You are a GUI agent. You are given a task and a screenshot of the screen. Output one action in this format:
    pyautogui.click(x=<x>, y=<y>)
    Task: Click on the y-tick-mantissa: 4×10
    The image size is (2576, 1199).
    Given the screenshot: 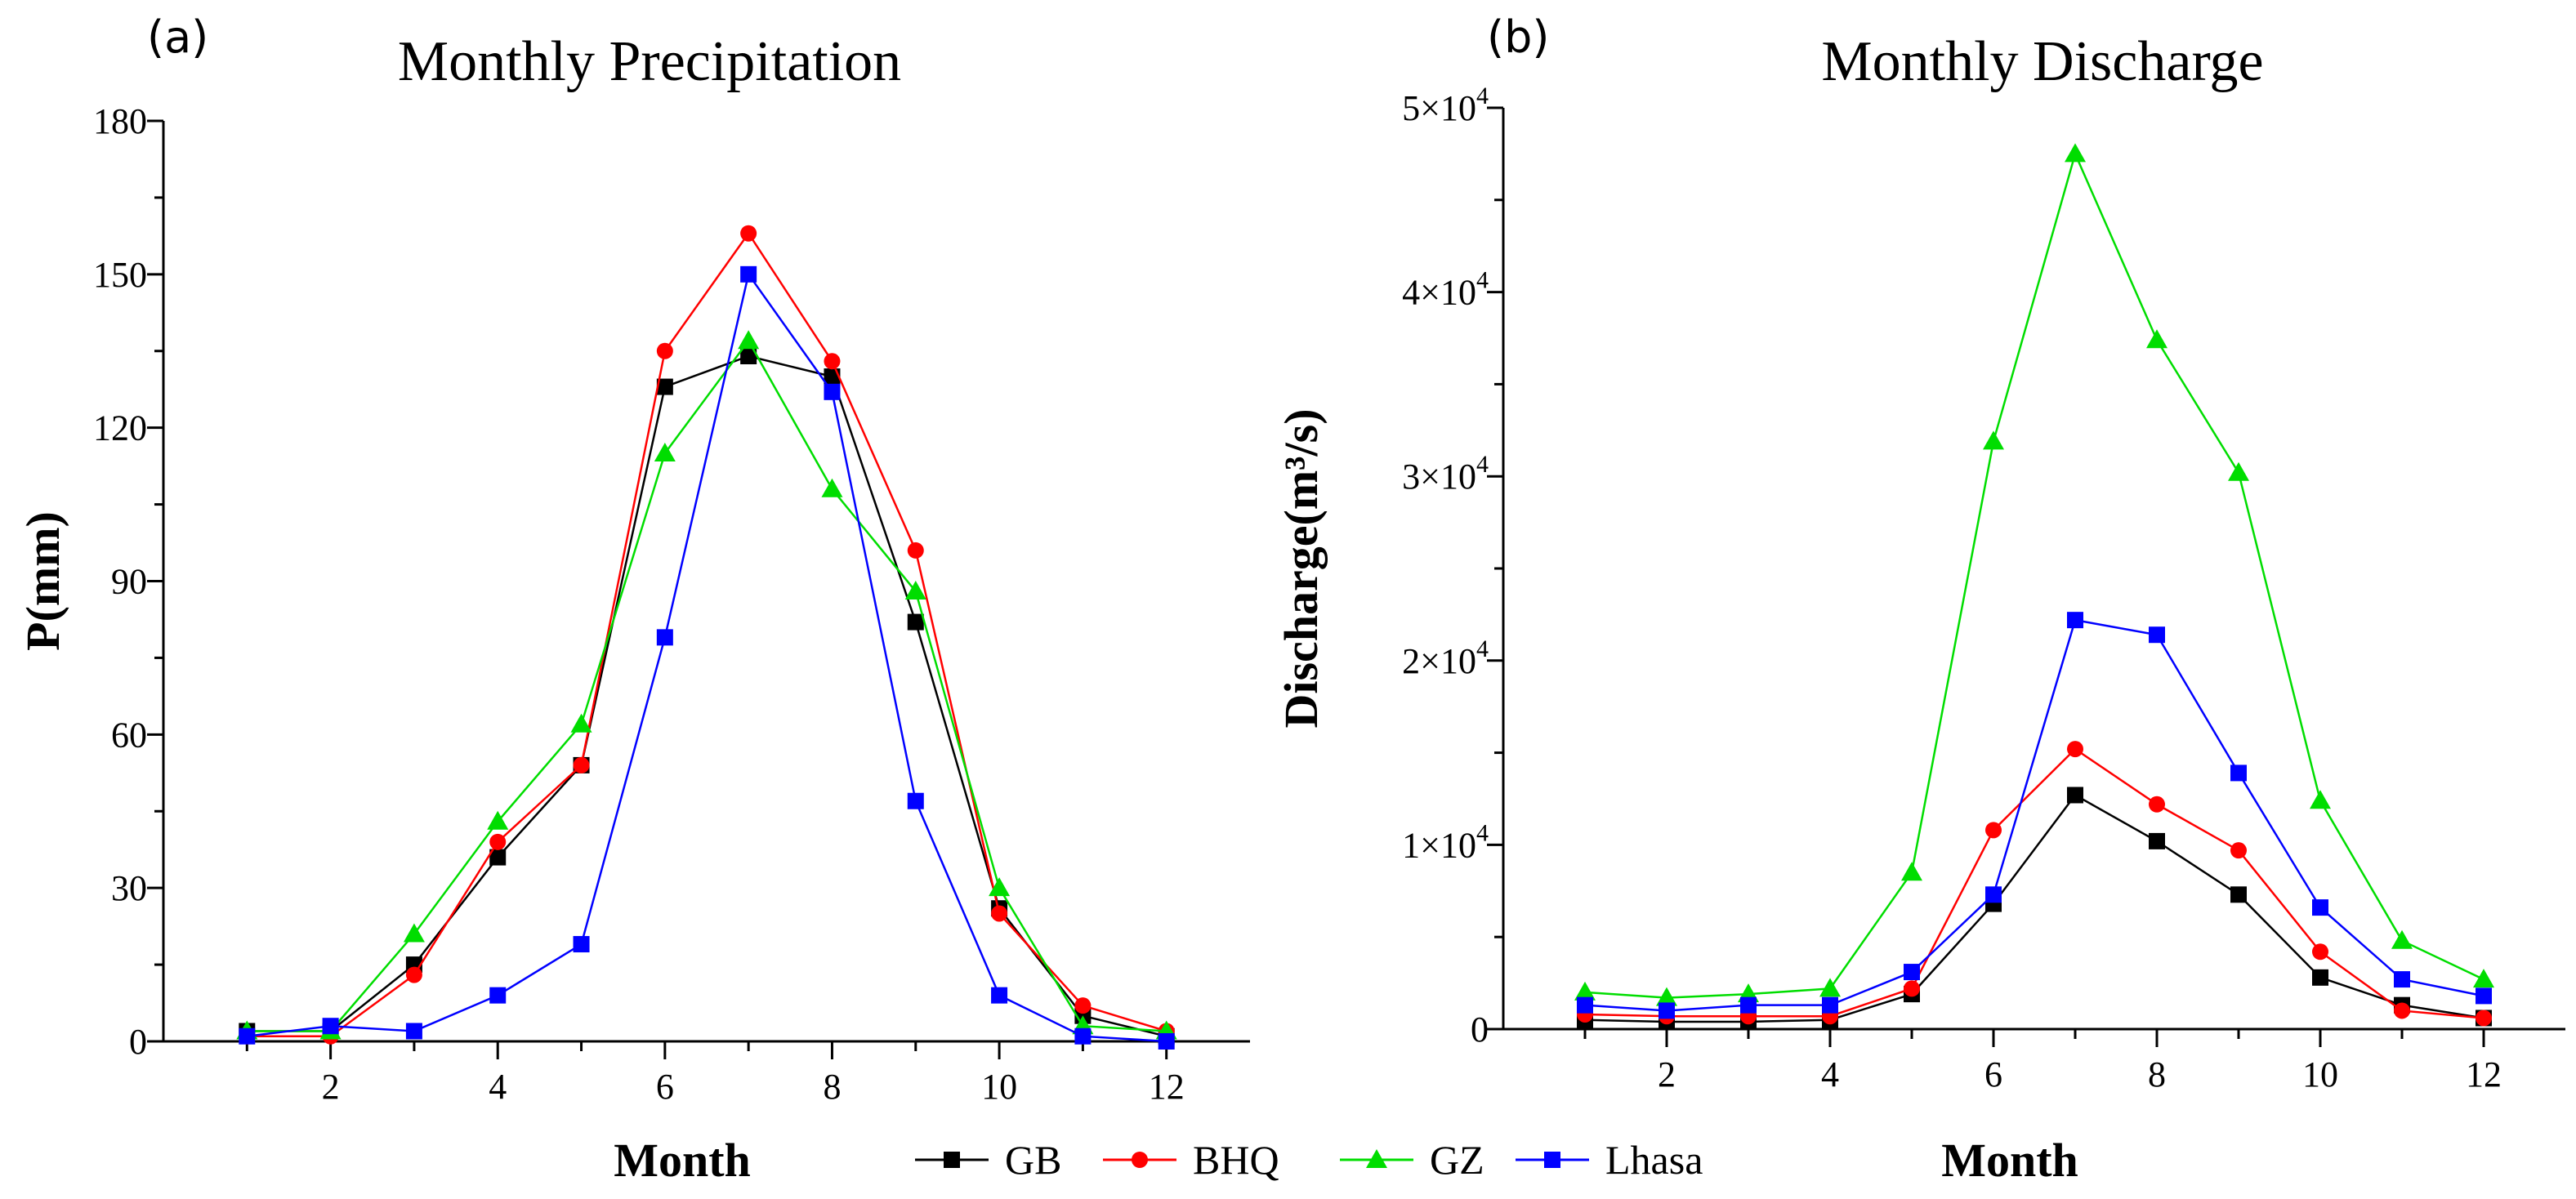 What is the action you would take?
    pyautogui.click(x=1439, y=293)
    